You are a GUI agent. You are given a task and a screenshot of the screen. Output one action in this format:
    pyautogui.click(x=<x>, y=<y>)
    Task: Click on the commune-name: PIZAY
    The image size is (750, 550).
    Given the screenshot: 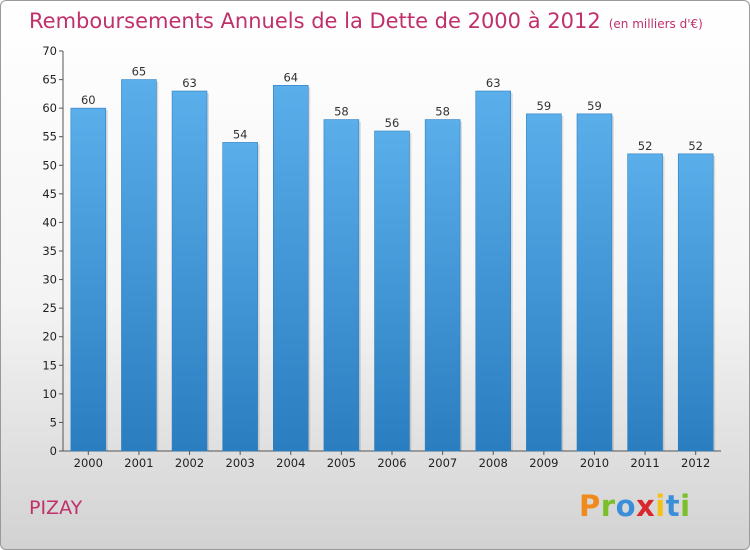 What is the action you would take?
    pyautogui.click(x=56, y=508)
    